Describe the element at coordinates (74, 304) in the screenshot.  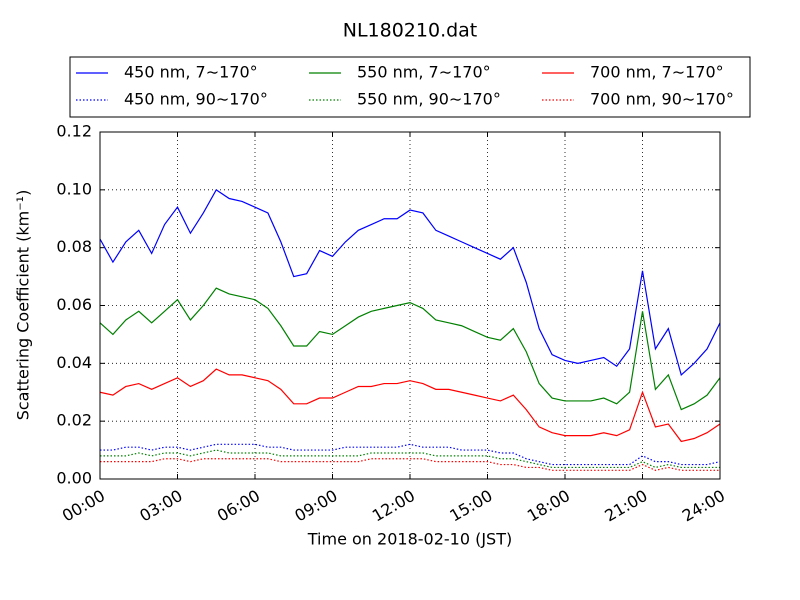
I see `y-tick-label: 0.06` at that location.